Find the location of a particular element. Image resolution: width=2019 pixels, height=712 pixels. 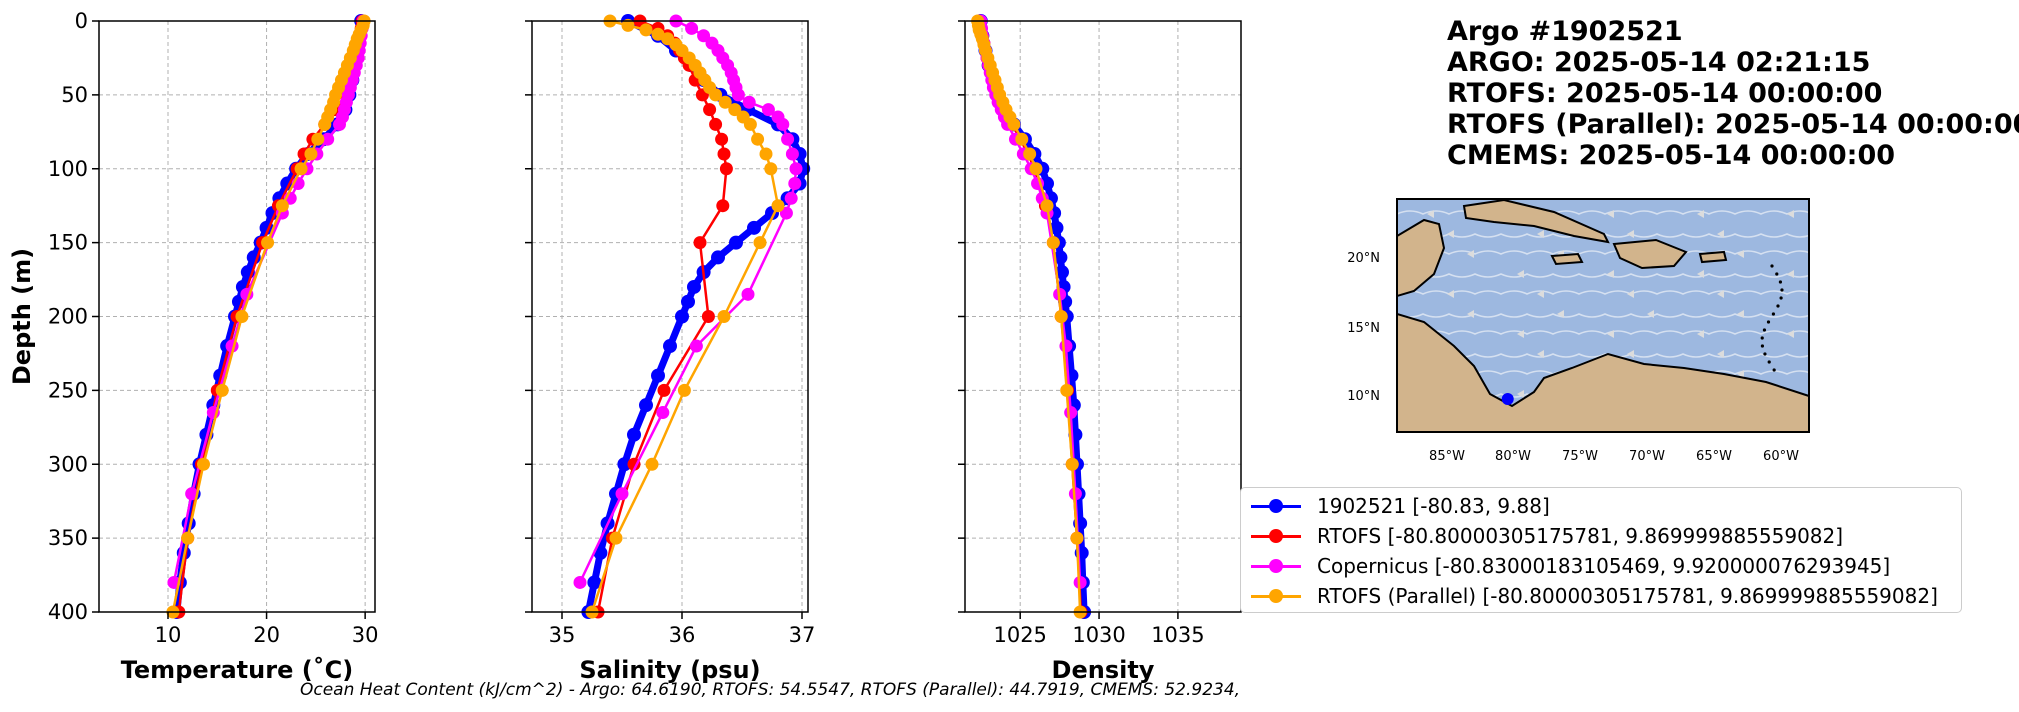

map-lon-label: 60°W is located at coordinates (1781, 456).